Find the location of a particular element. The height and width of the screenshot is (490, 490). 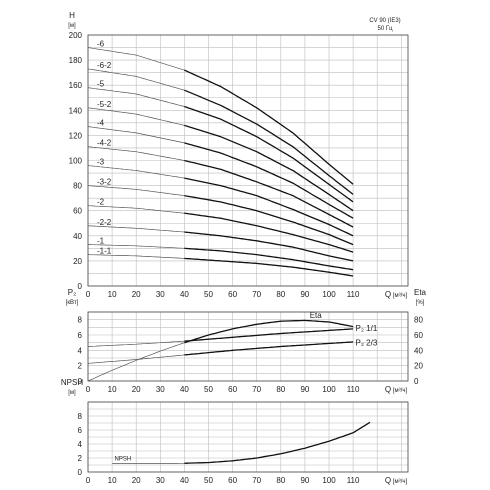

series-label: -2-2 is located at coordinates (104, 222).